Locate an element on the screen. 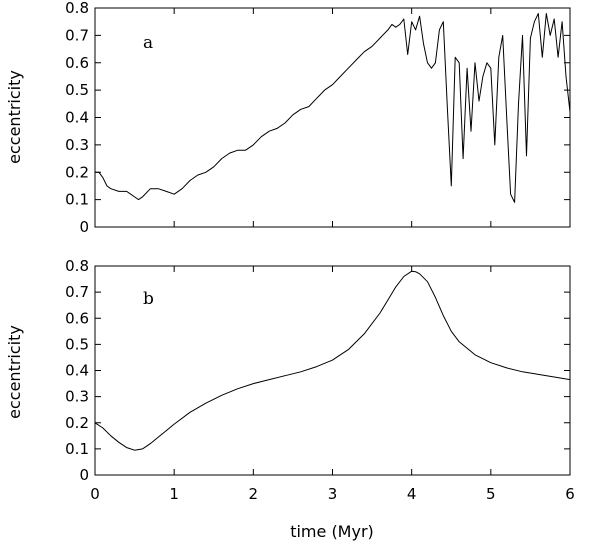 The height and width of the screenshot is (546, 600). panel-a-ytick-label: 0.8 is located at coordinates (77, 8).